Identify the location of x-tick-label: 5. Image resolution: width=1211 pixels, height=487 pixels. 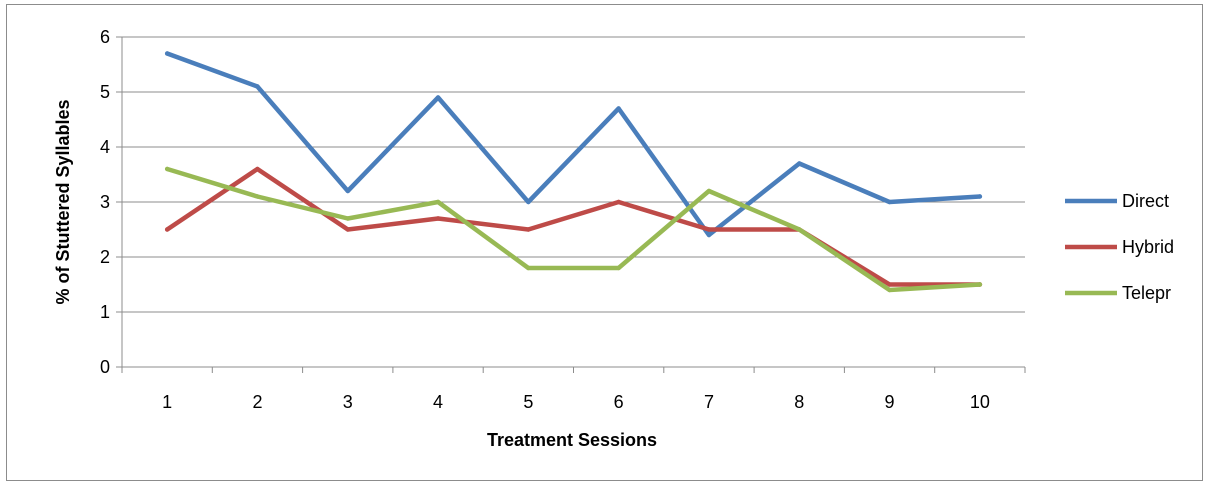
(528, 402).